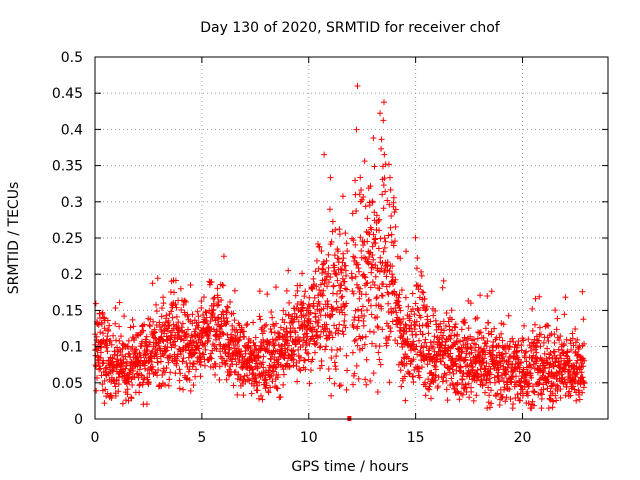  Describe the element at coordinates (72, 203) in the screenshot. I see `y-tick-label: 0.3` at that location.